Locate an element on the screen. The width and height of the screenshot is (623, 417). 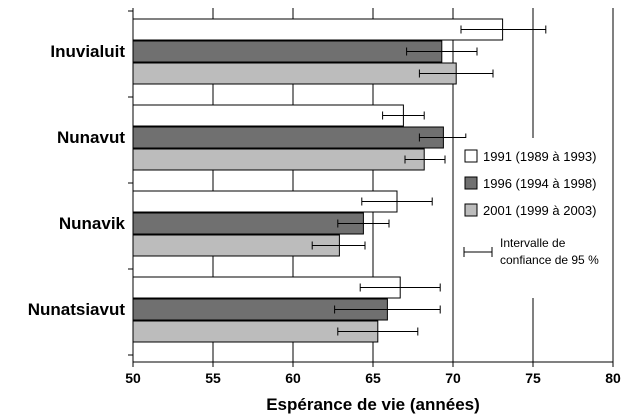
category-label: Nunavik is located at coordinates (92, 223).